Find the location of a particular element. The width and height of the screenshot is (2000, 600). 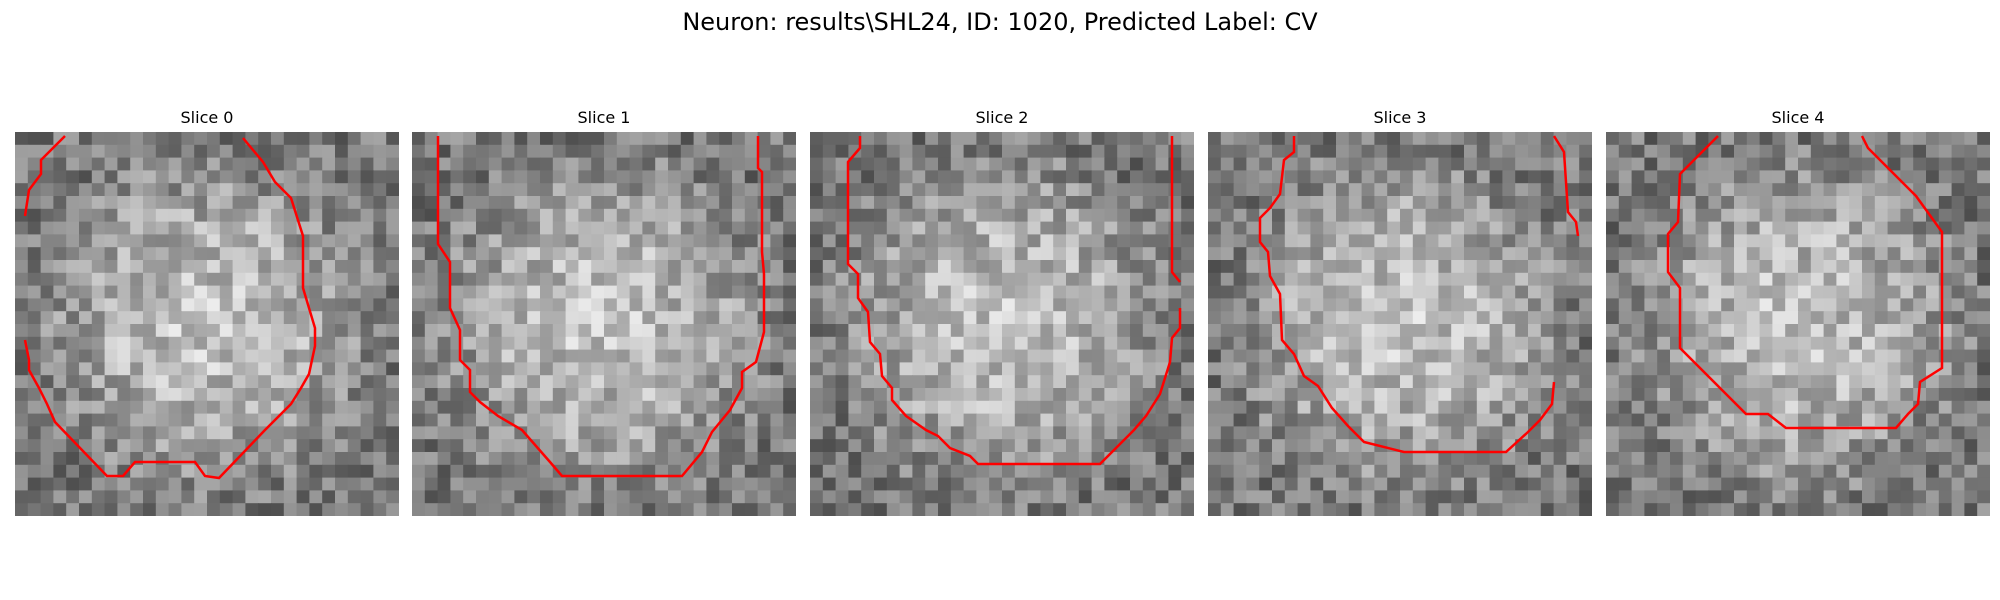

slice-panel-0: Slice 0 is located at coordinates (207, 312).